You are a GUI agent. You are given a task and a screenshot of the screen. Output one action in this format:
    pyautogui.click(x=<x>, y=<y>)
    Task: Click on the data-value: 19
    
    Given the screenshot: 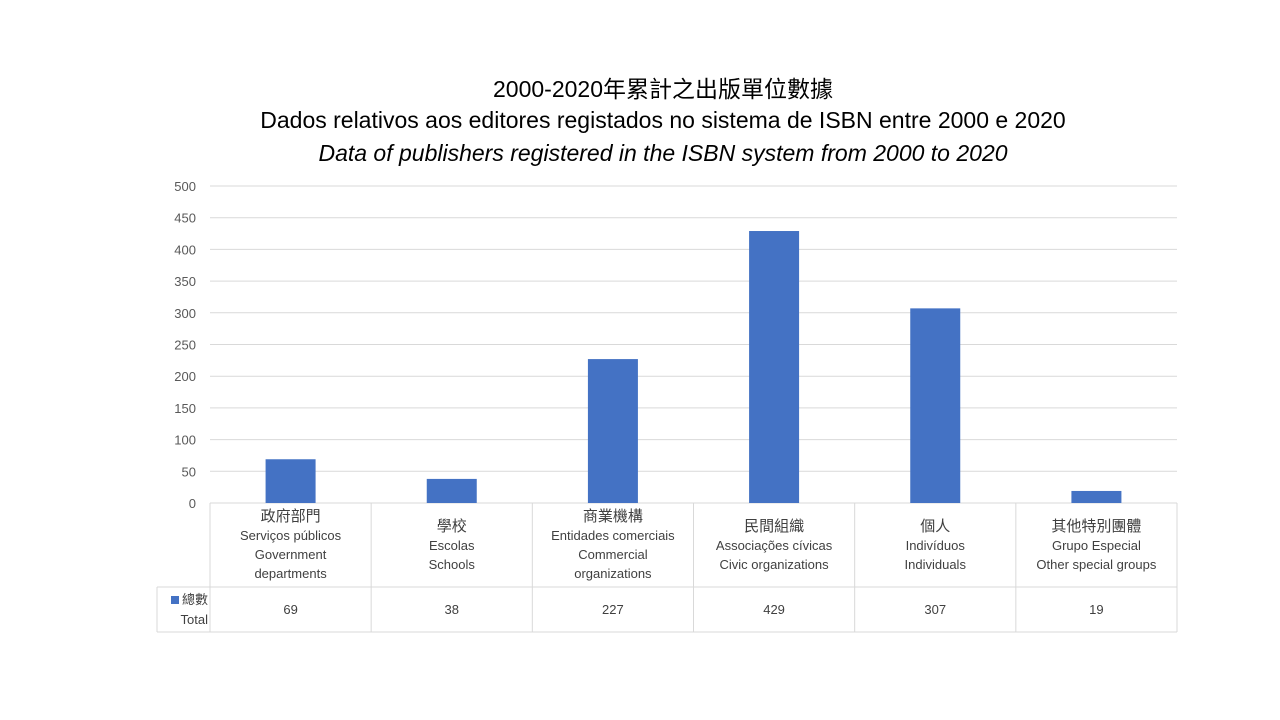 What is the action you would take?
    pyautogui.click(x=1096, y=609)
    